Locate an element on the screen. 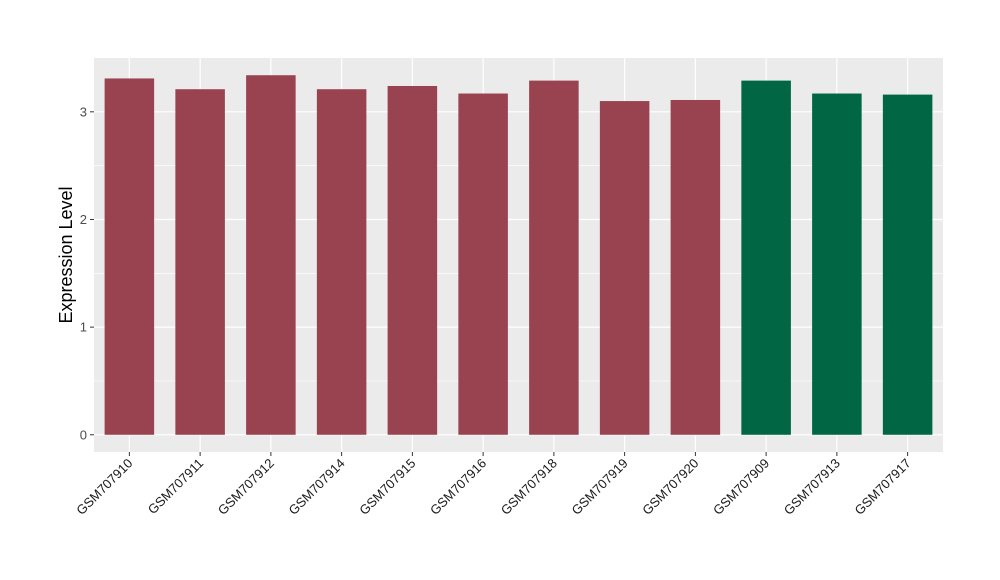  x-tick-label: GSM707918 is located at coordinates (529, 487).